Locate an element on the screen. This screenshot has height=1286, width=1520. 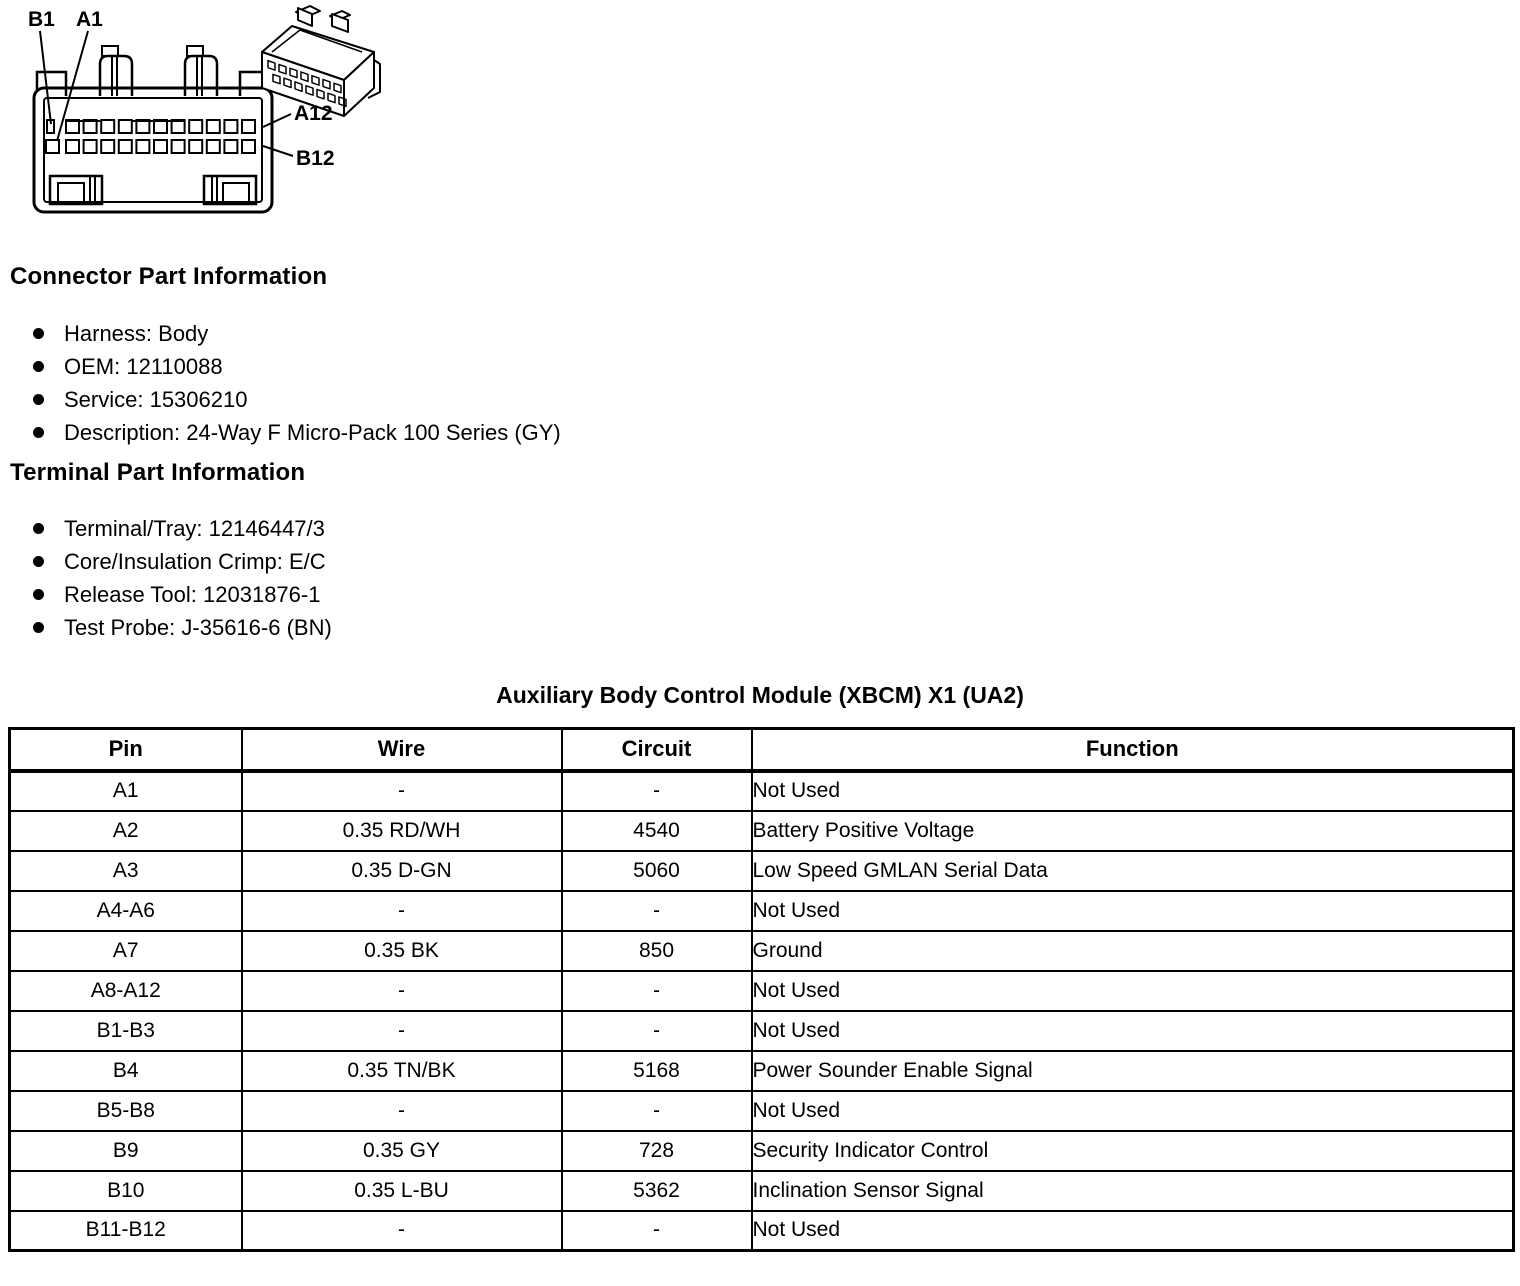
cell-pin: A1 is located at coordinates (125, 790).